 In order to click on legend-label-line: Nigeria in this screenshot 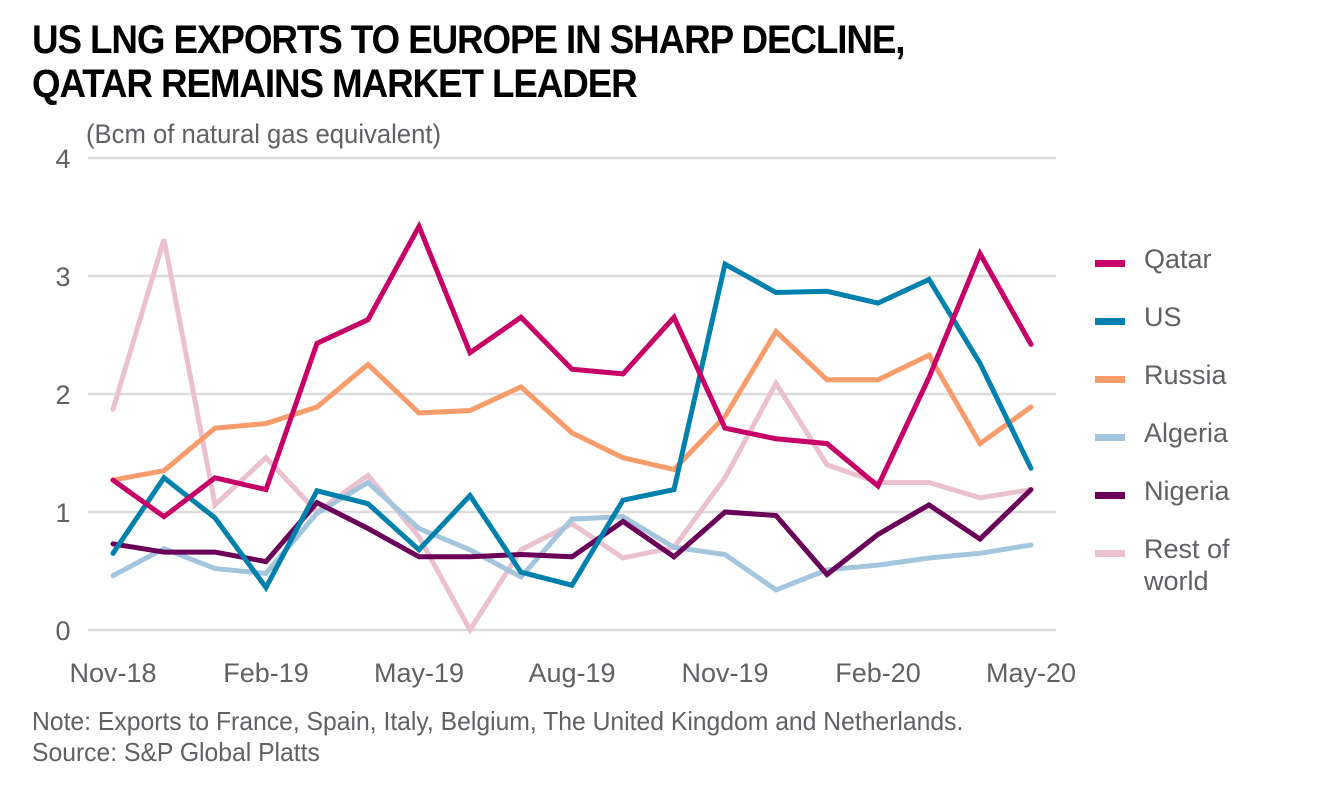, I will do `click(1187, 491)`.